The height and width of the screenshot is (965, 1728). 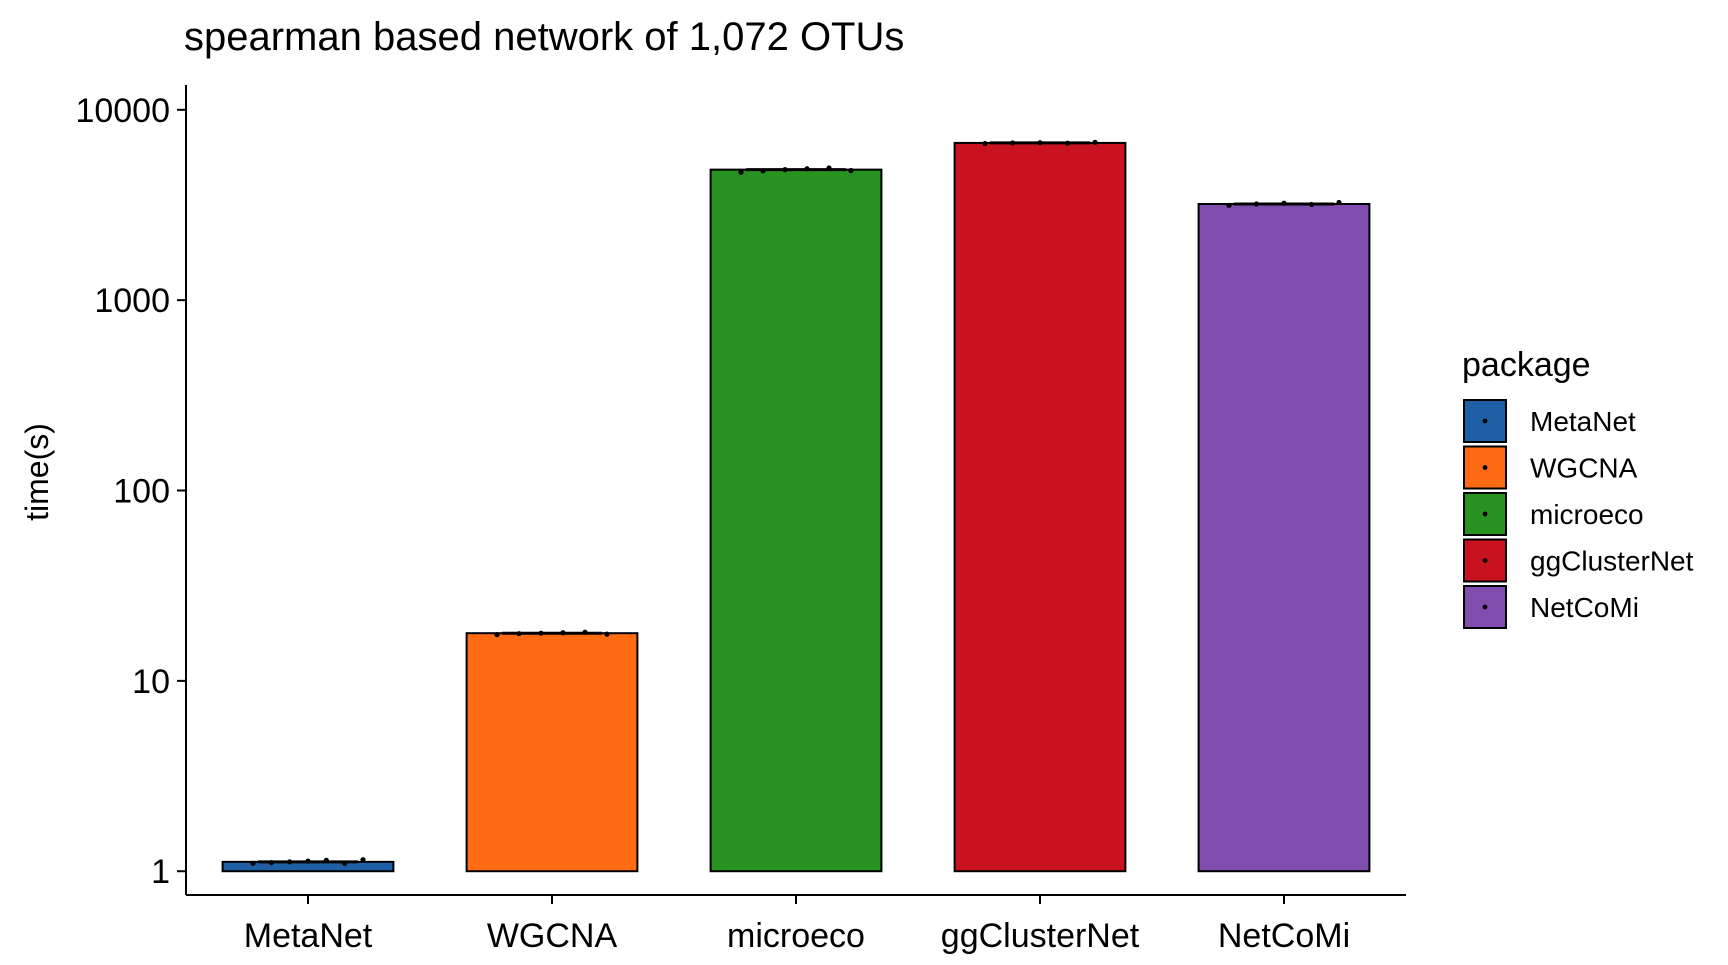 I want to click on y-tick-label: 1000, so click(x=132, y=301).